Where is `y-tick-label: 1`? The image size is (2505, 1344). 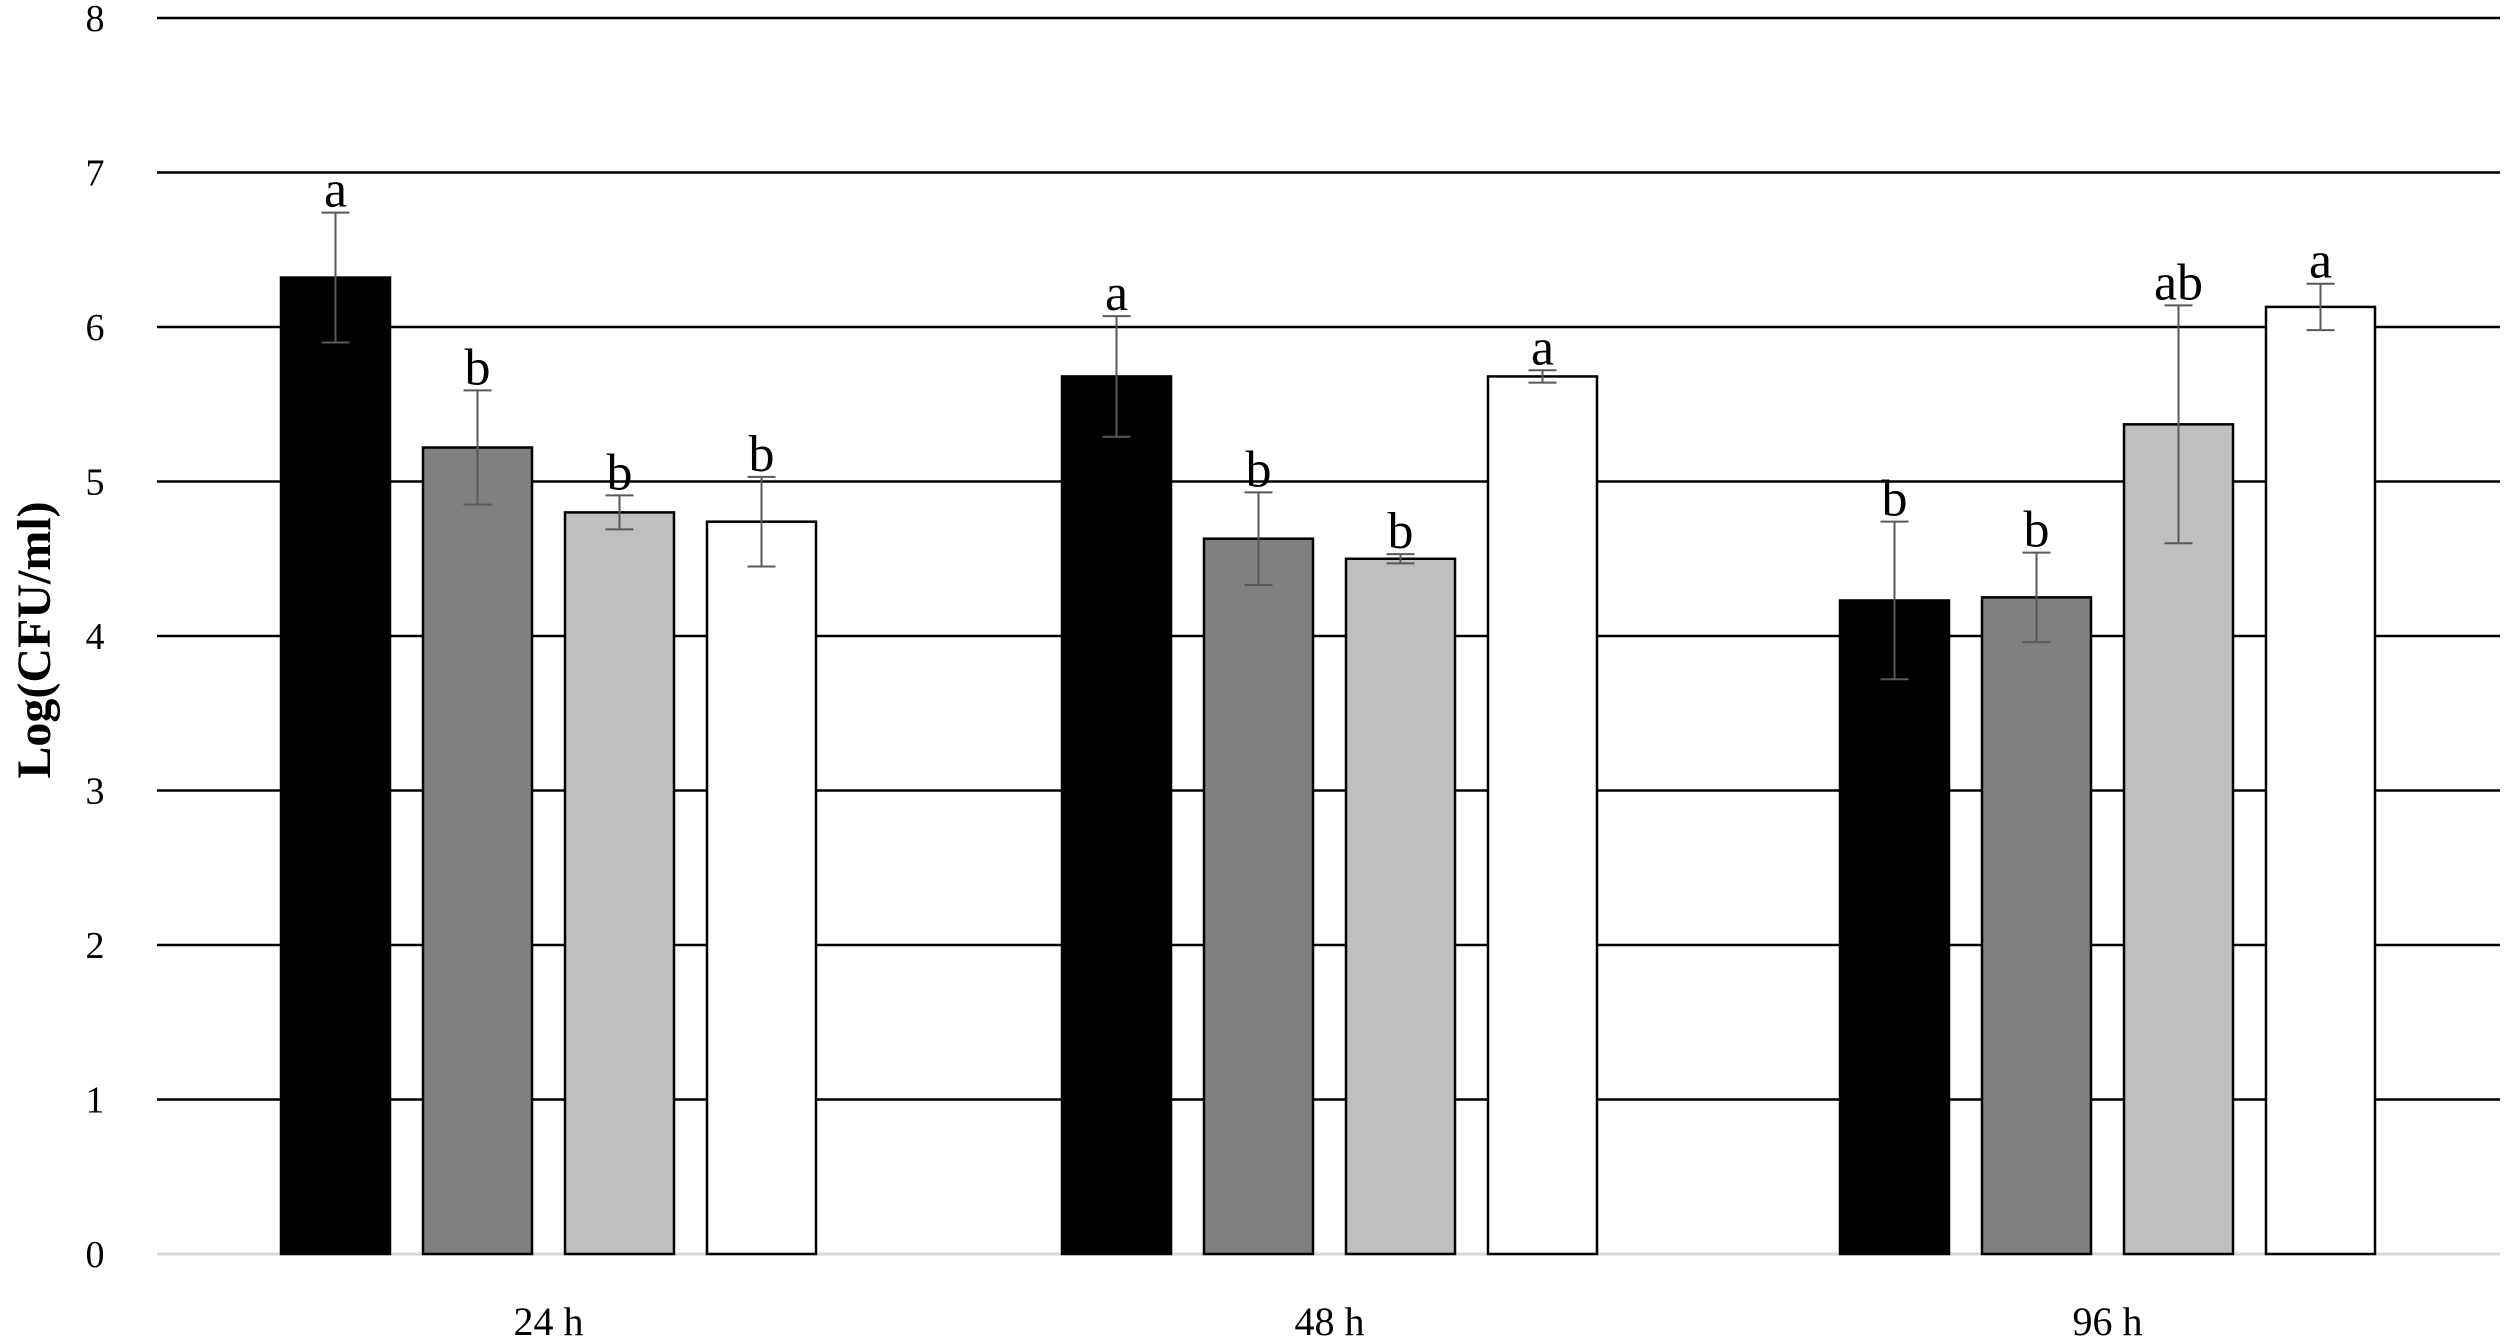
y-tick-label: 1 is located at coordinates (95, 1101).